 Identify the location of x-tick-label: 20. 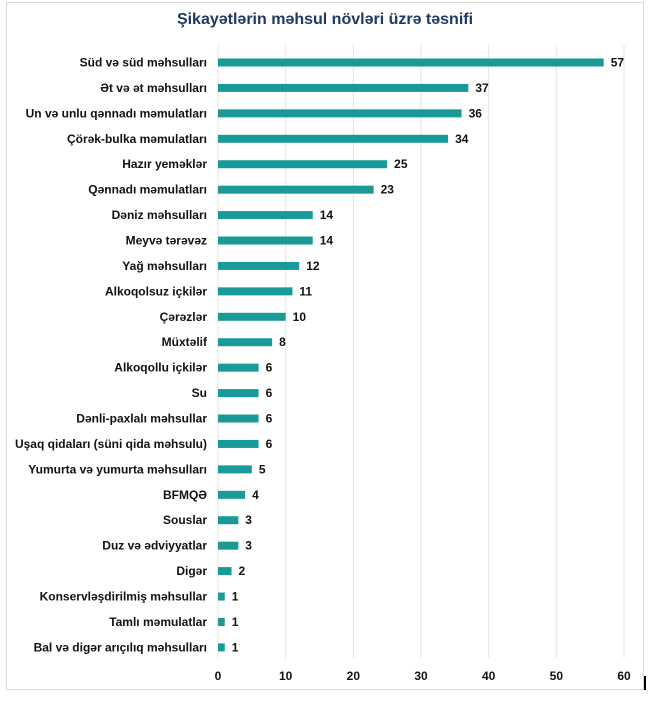
(354, 676).